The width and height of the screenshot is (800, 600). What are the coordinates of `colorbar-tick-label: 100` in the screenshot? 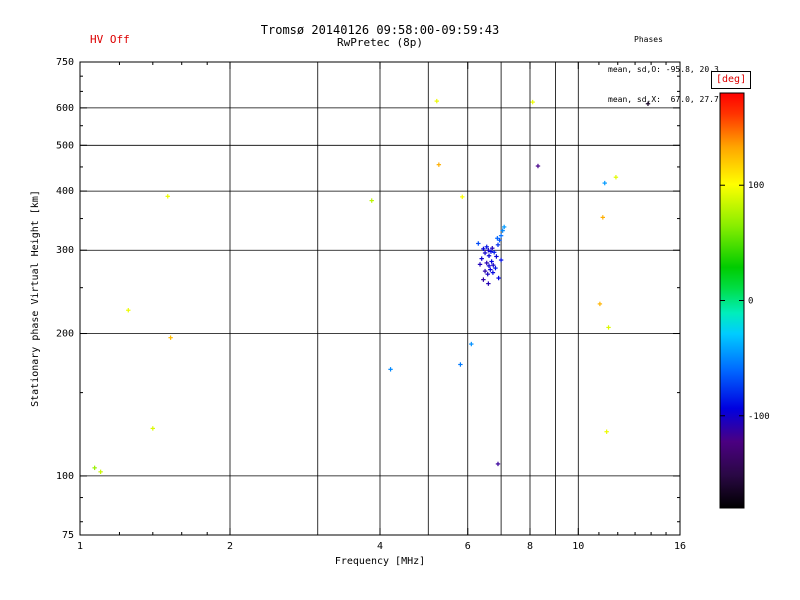 It's located at (756, 186).